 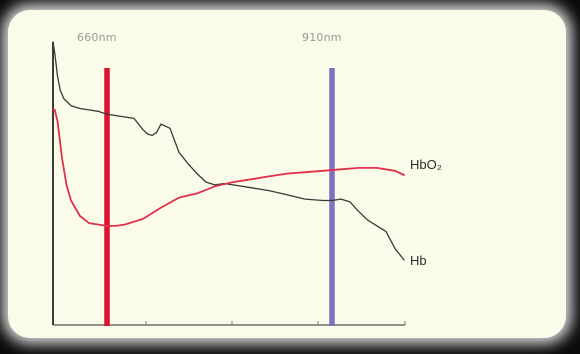 I want to click on series-label-hb: Hb, so click(x=418, y=260).